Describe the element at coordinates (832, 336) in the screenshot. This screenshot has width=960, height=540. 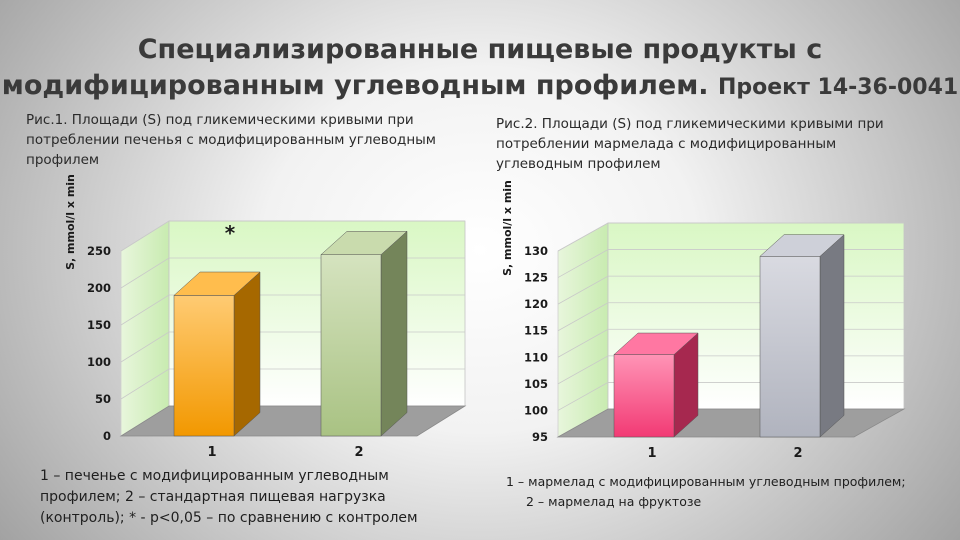
I see `bar-side` at that location.